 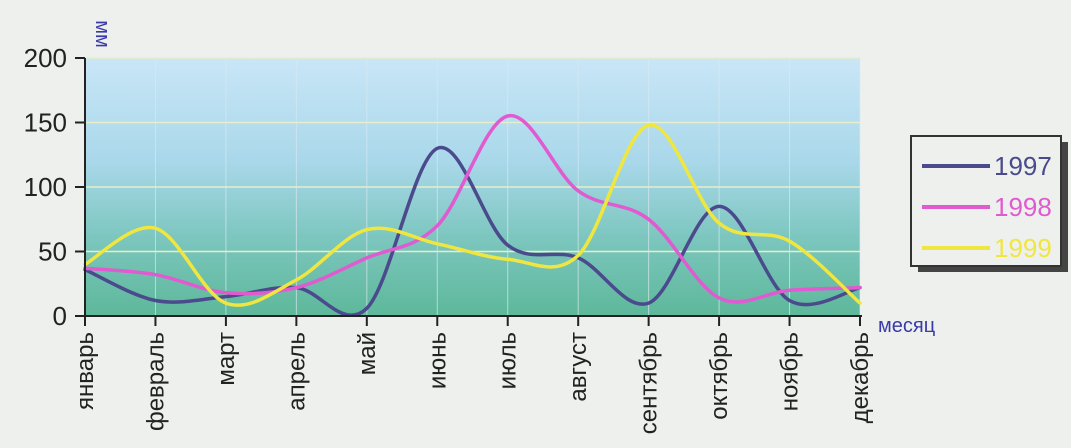 What do you see at coordinates (790, 371) in the screenshot?
I see `x-tick-label: ноябрь` at bounding box center [790, 371].